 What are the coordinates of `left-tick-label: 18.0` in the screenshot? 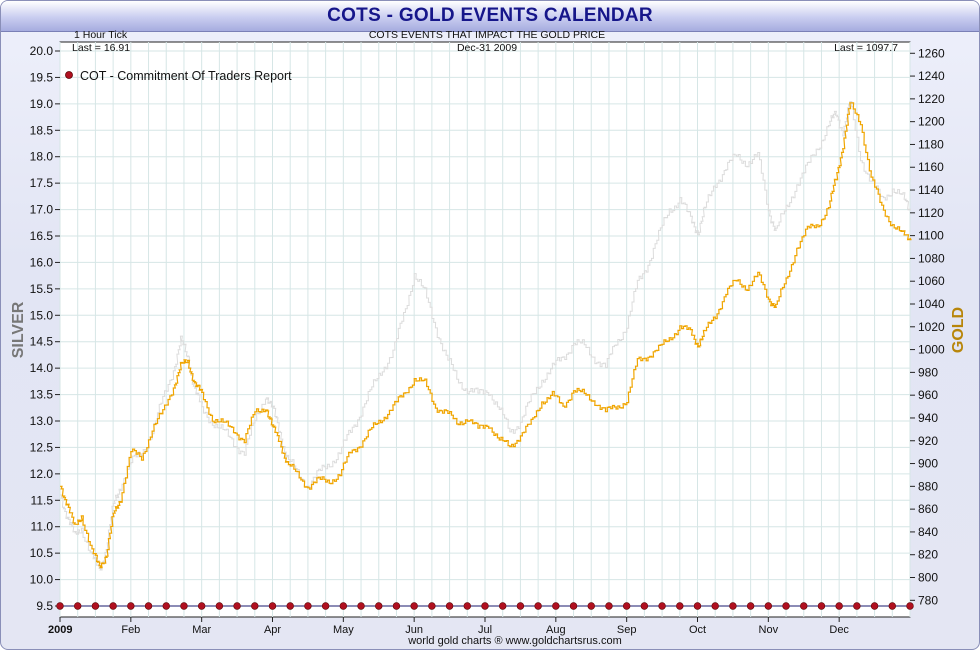 It's located at (42, 157).